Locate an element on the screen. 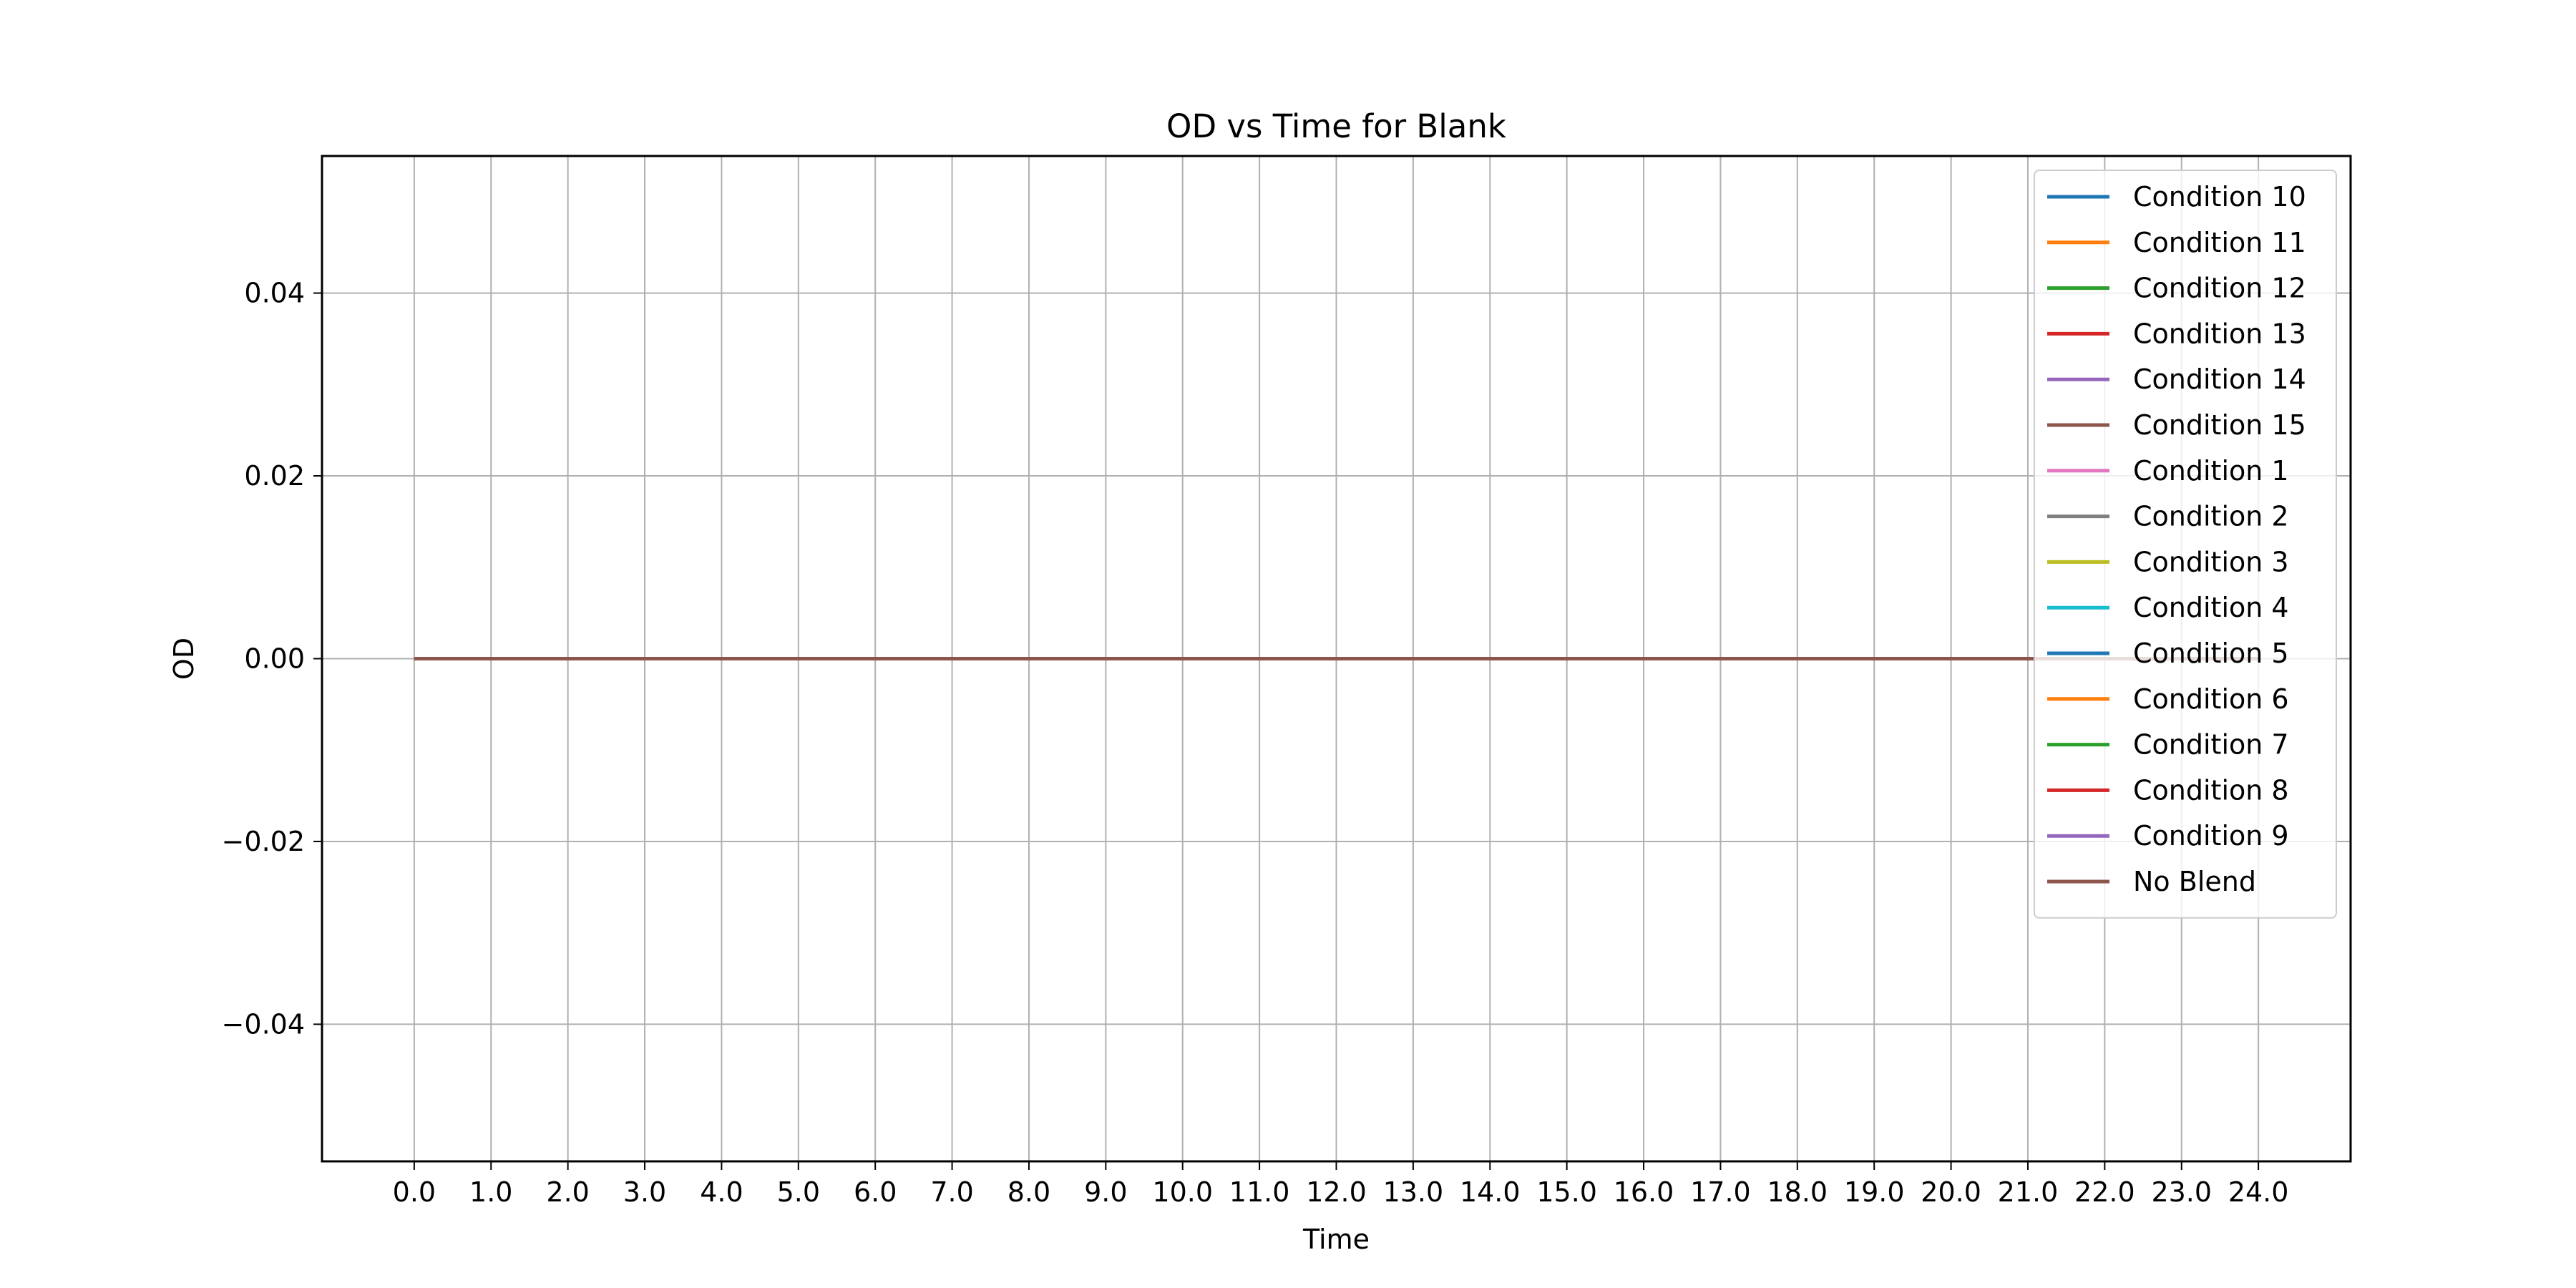  x-tick-label: 22.0 is located at coordinates (2104, 1192).